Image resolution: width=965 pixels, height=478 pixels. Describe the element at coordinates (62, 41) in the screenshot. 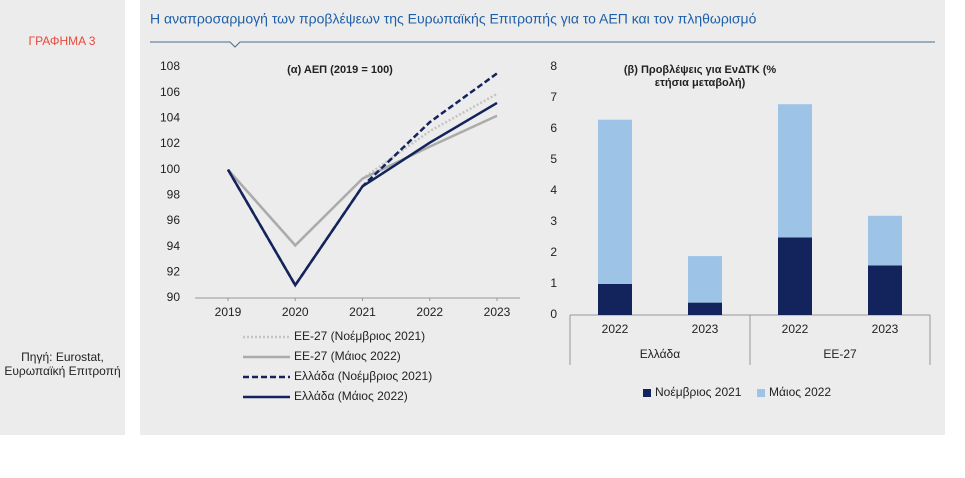

I see `figure-label: ΓΡΑΦΗΜΑ 3` at that location.